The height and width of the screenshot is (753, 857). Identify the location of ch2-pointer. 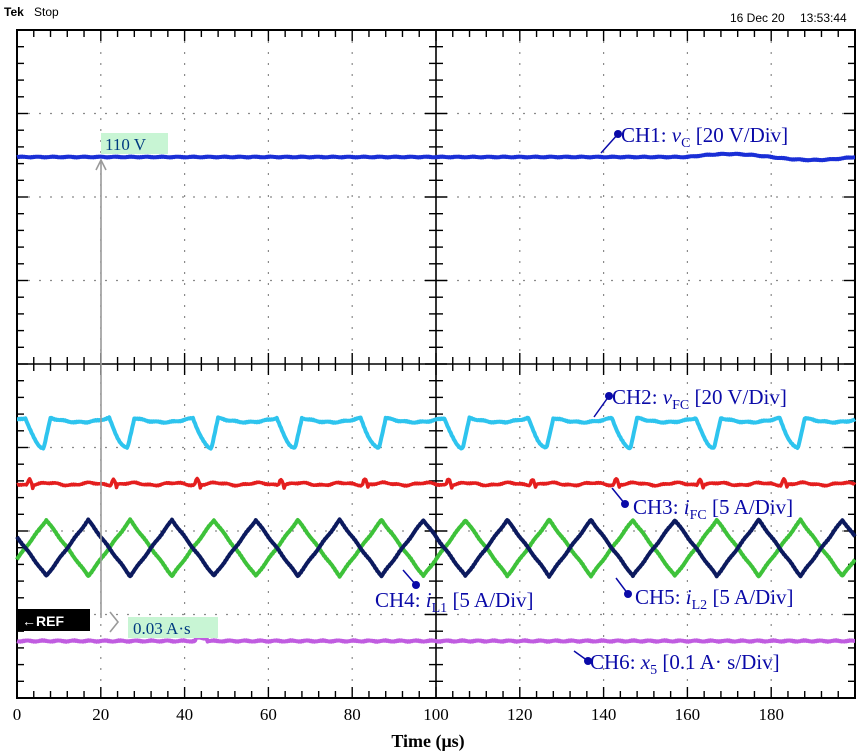
(601, 406).